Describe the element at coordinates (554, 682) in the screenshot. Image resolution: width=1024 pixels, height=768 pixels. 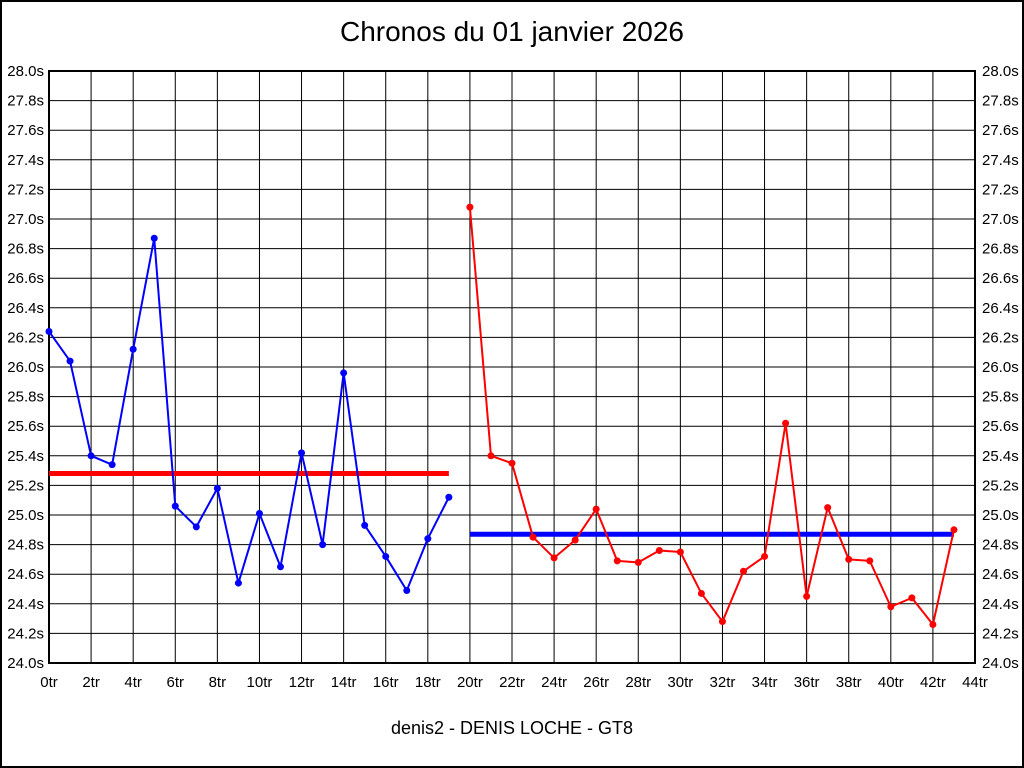
I see `x-tick-label: 24tr` at that location.